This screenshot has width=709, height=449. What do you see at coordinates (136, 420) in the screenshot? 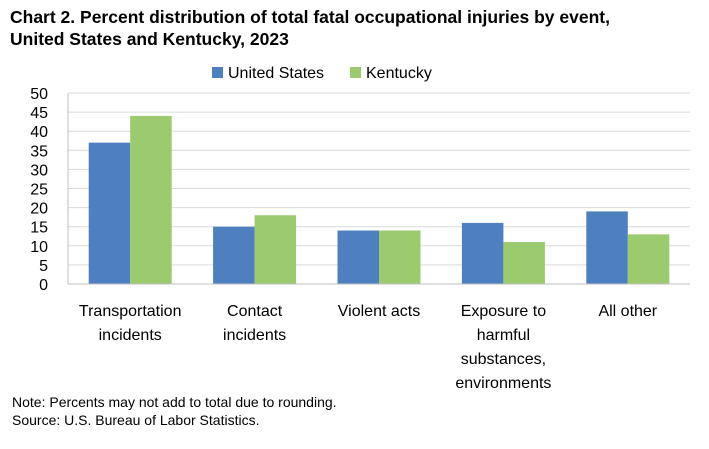
I see `source-text: Source: U.S. Bureau of Labor Statistics.` at bounding box center [136, 420].